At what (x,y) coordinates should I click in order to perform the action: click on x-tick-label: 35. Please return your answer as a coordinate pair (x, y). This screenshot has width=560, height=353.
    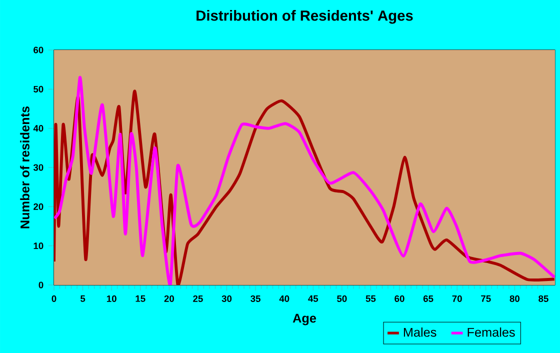
    Looking at the image, I should click on (255, 298).